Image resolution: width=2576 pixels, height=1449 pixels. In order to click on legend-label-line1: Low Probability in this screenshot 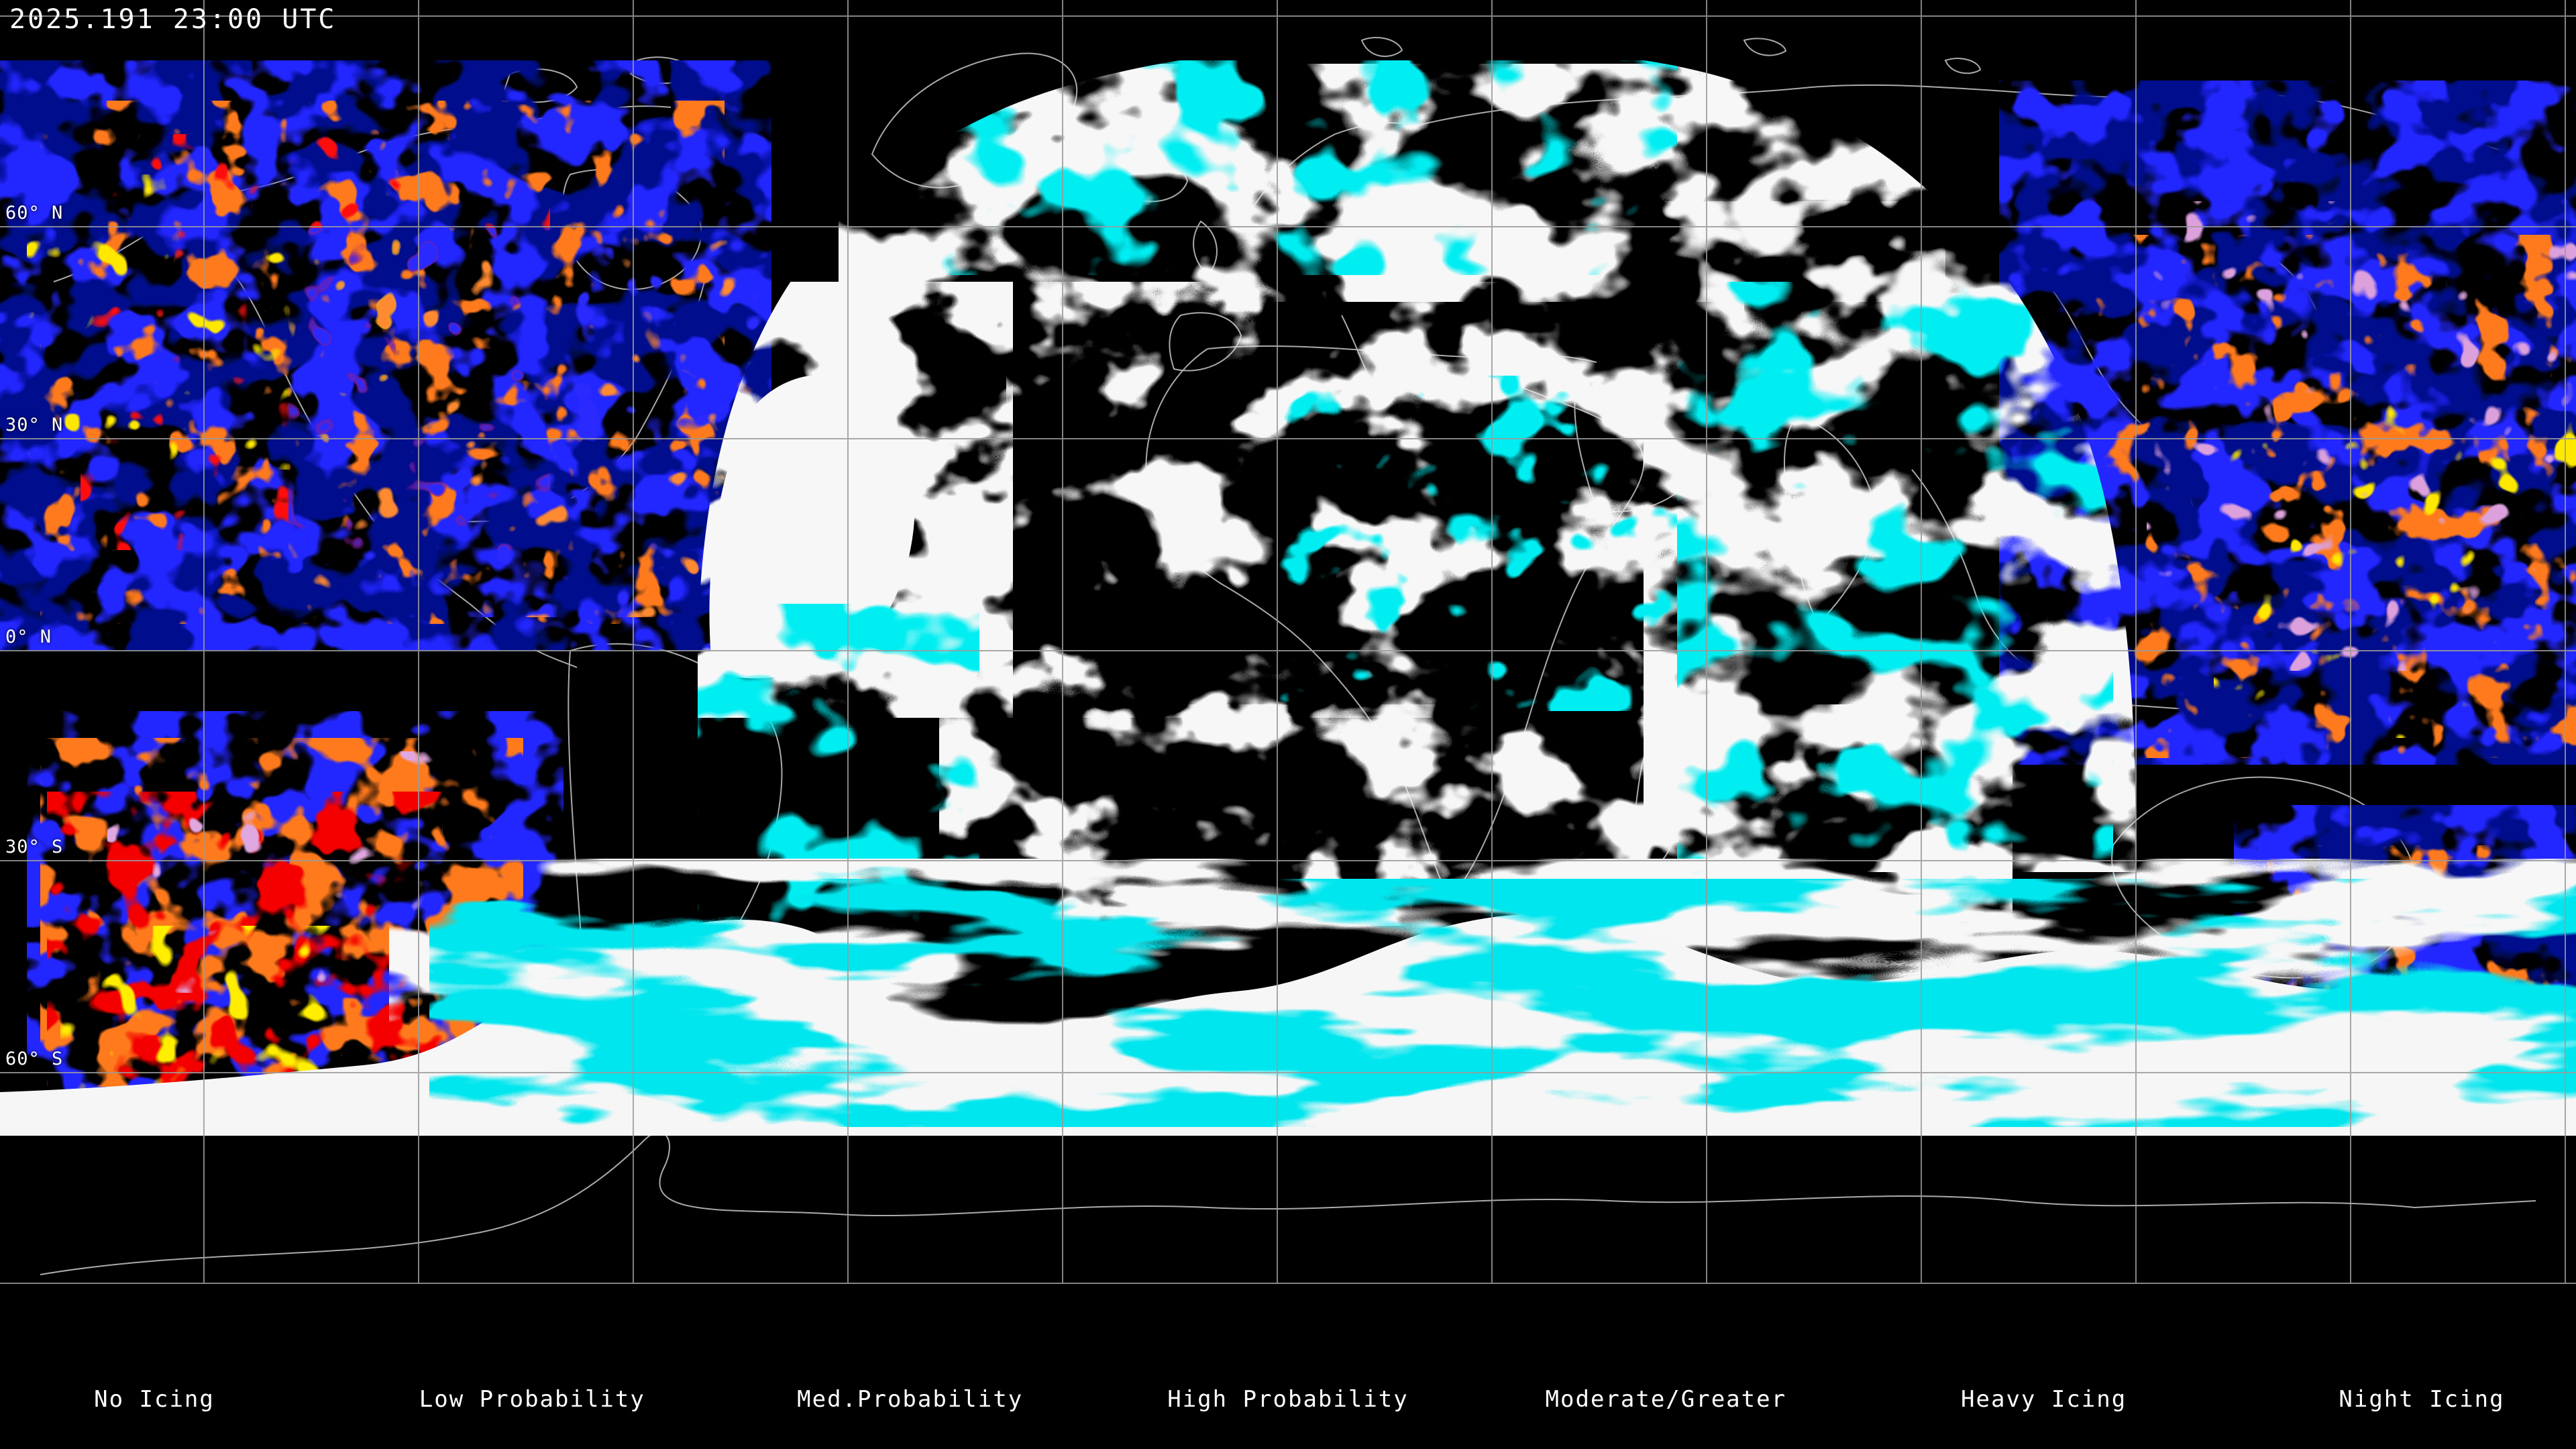, I will do `click(532, 1399)`.